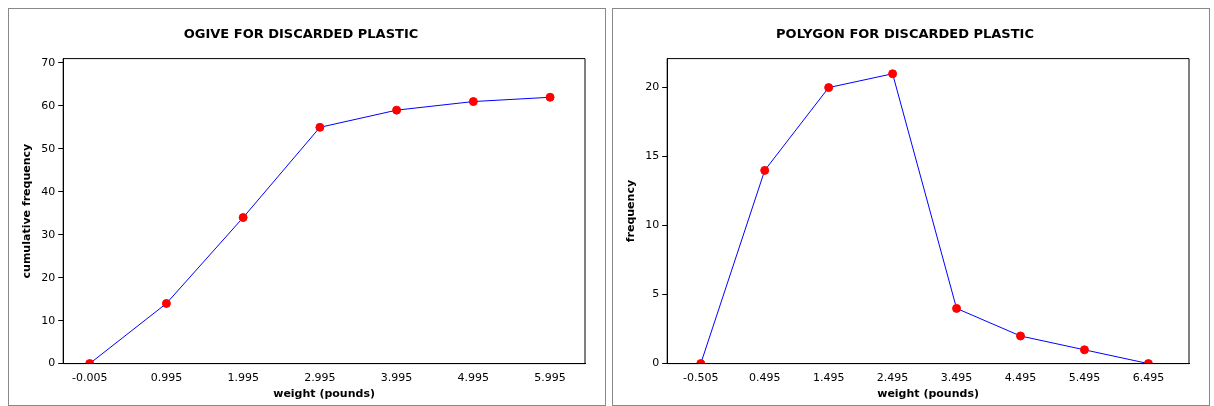 This screenshot has height=406, width=1214. What do you see at coordinates (905, 34) in the screenshot?
I see `chart-title: POLYGON FOR DISCARDED PLASTIC` at bounding box center [905, 34].